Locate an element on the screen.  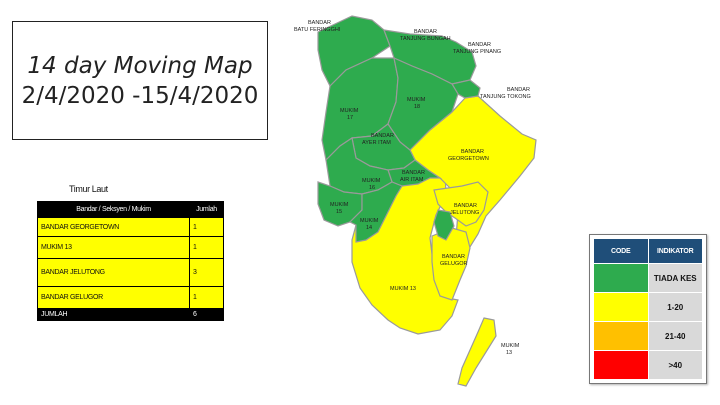
region-jelutong is located at coordinates (461, 204).